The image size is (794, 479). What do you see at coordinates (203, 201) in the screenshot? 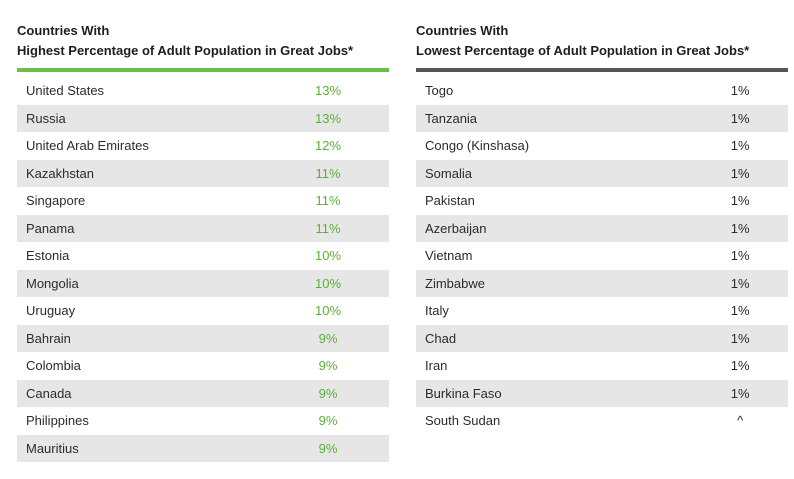
I see `table-row: Singapore 11%` at bounding box center [203, 201].